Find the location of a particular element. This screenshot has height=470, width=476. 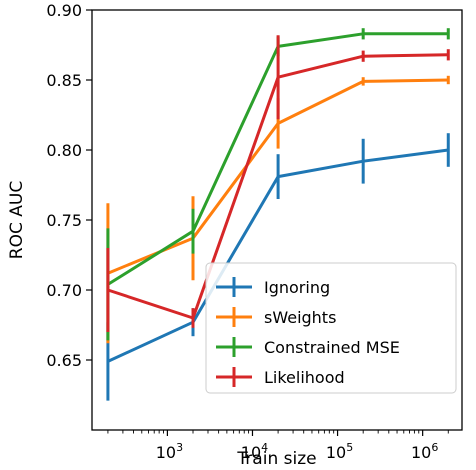

y-tick-label: 0.80 is located at coordinates (64, 150).